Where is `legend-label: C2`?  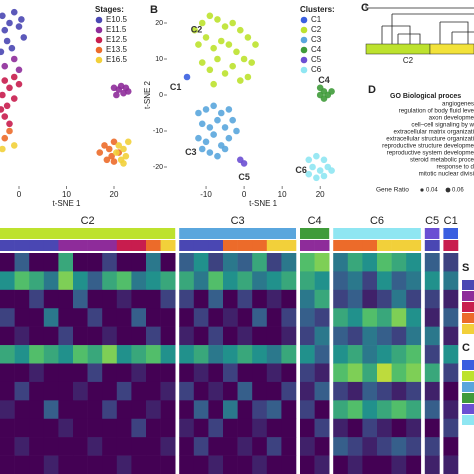
legend-label: C2 is located at coordinates (316, 29).